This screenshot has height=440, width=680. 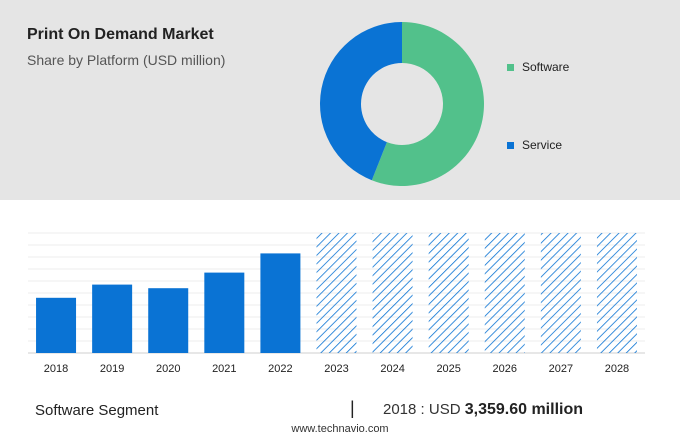 What do you see at coordinates (168, 320) in the screenshot?
I see `bar-2020` at bounding box center [168, 320].